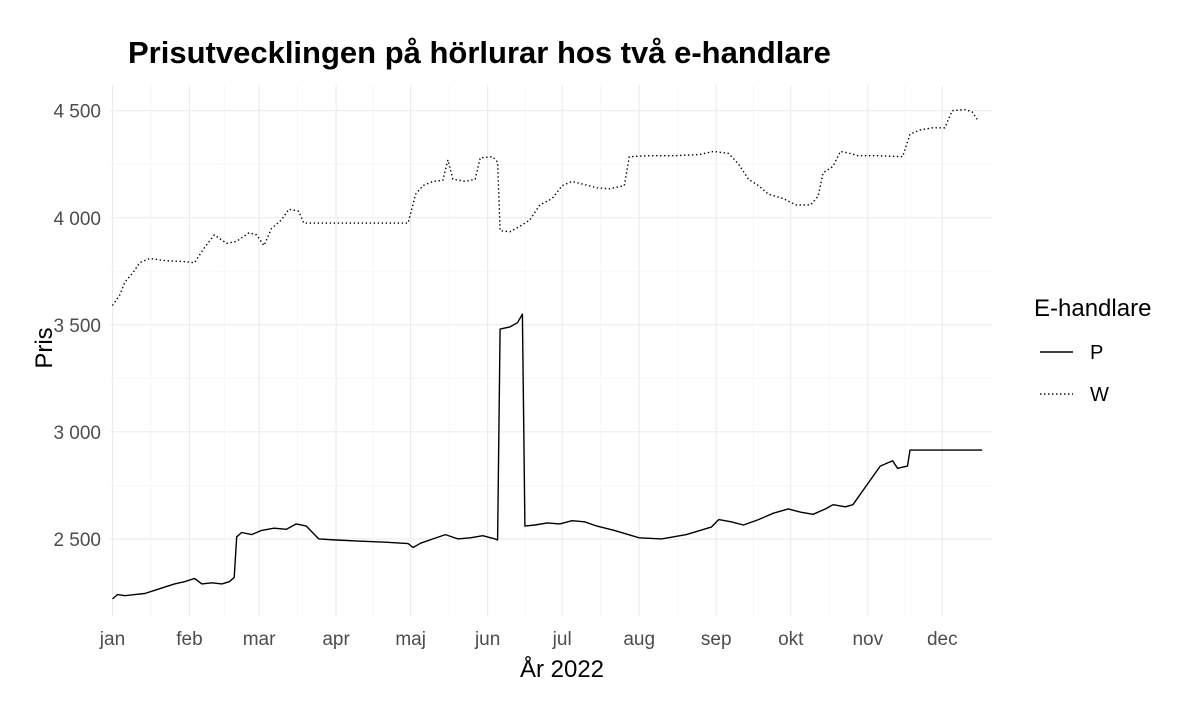  Describe the element at coordinates (1096, 353) in the screenshot. I see `legend-label-p: P` at that location.